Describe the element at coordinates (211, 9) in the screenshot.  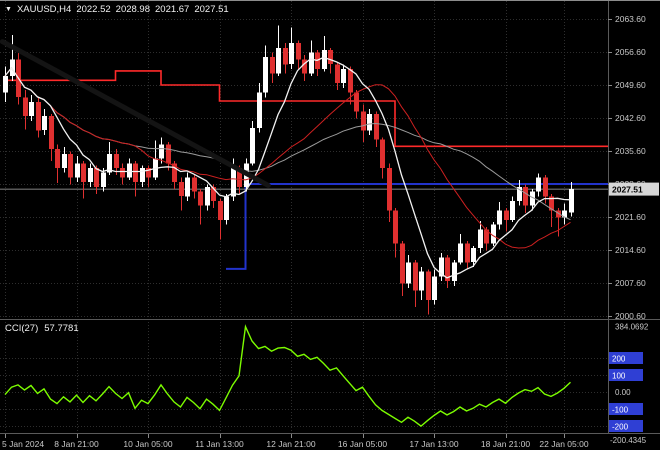
I see `ohlc-close-value: 2027.51` at that location.